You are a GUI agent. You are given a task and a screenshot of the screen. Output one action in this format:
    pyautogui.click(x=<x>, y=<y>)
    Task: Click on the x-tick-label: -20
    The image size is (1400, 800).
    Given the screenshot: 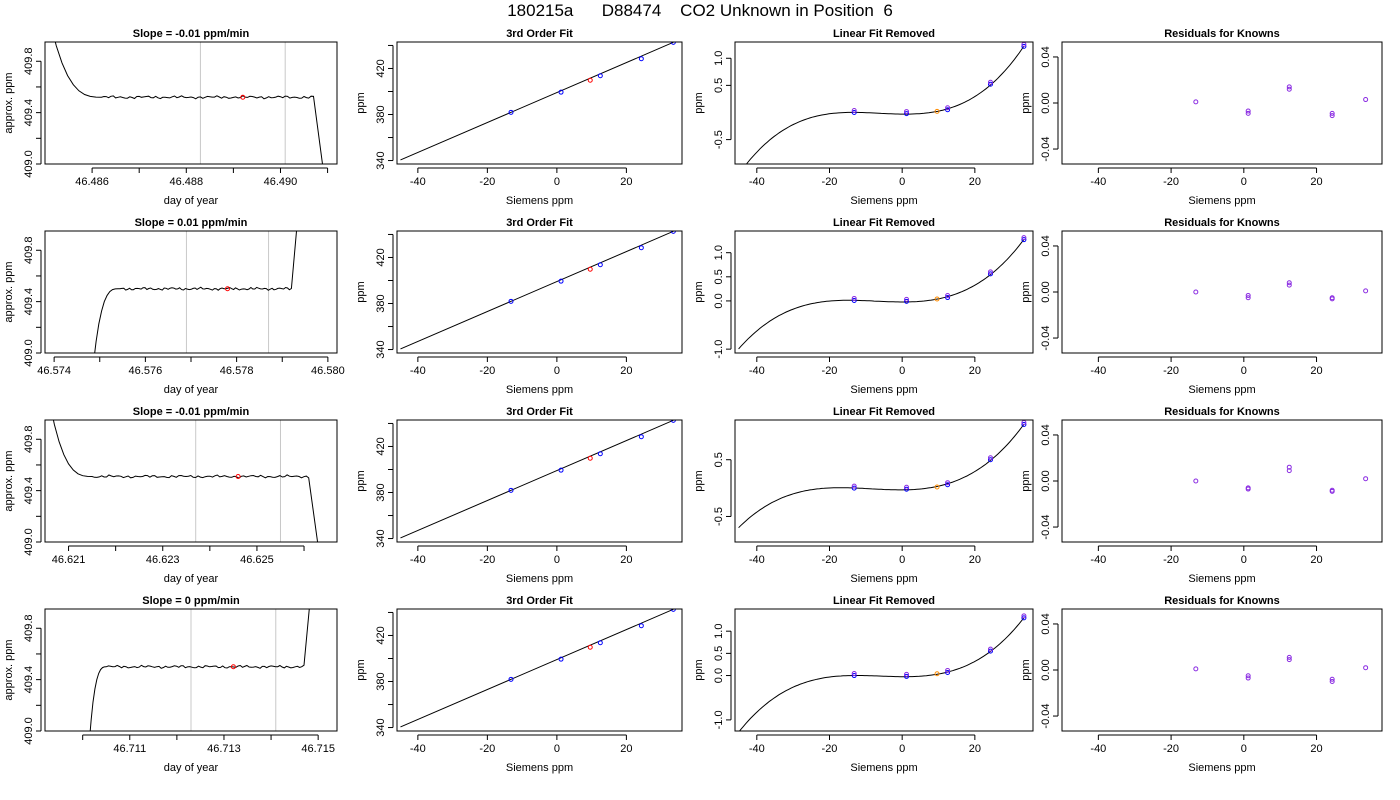 What is the action you would take?
    pyautogui.click(x=487, y=560)
    